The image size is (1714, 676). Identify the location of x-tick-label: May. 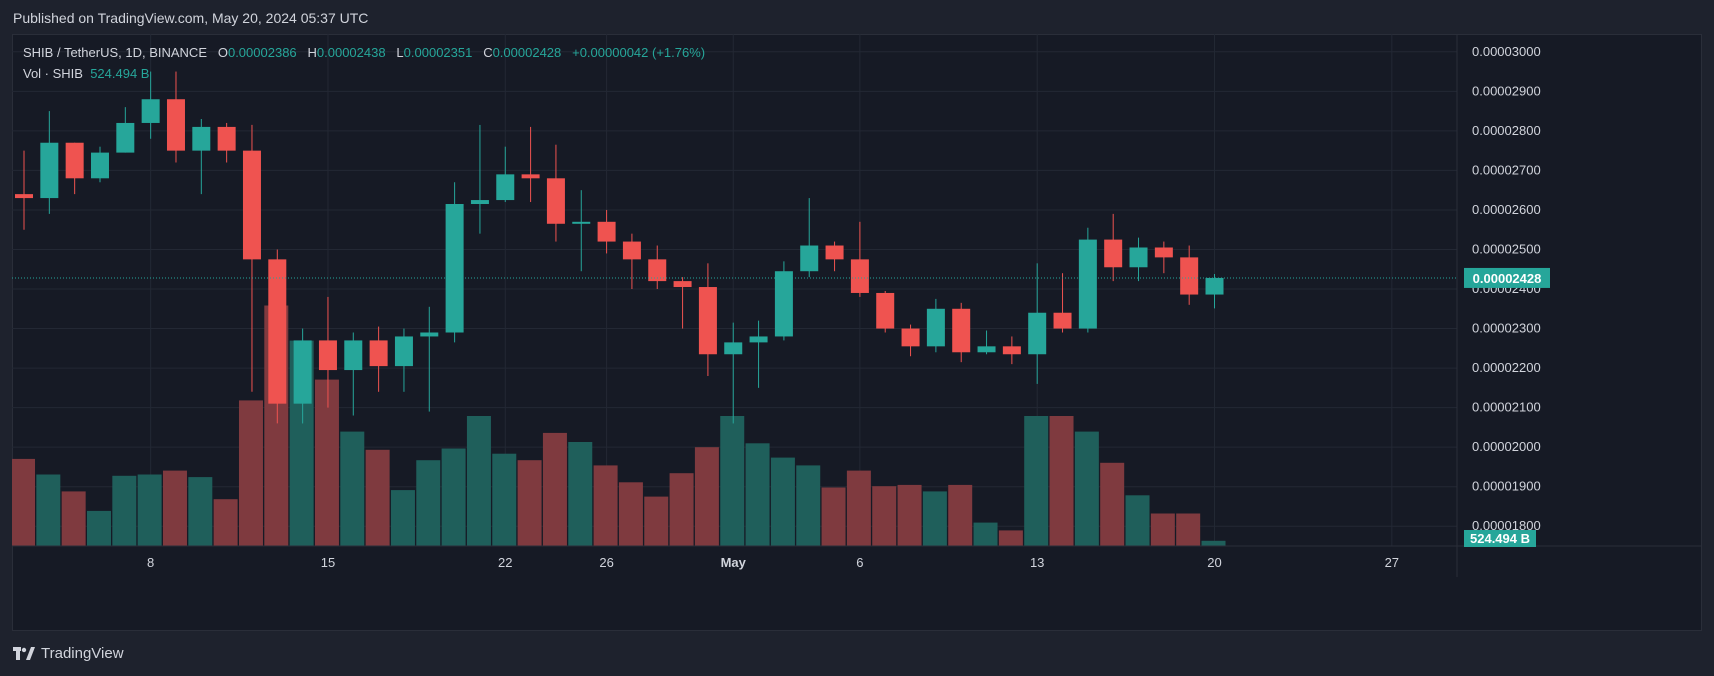
(734, 562).